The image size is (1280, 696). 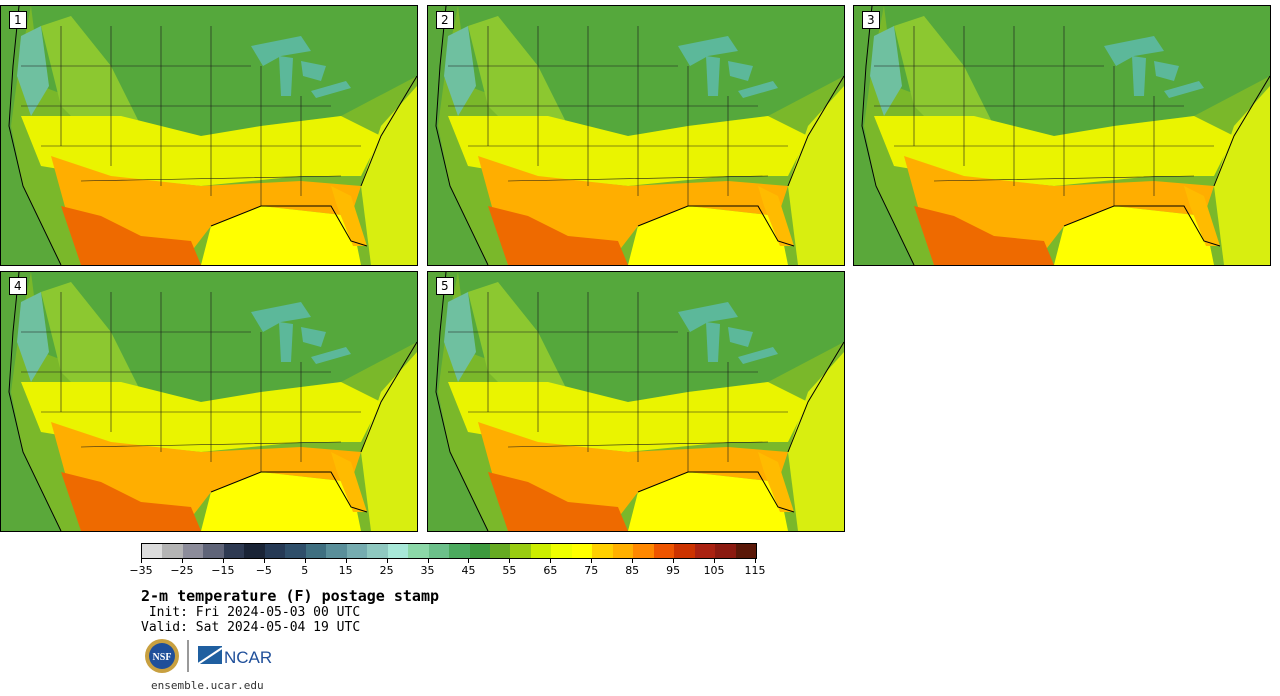 I want to click on colorbar-tick-label: 25, so click(x=386, y=570).